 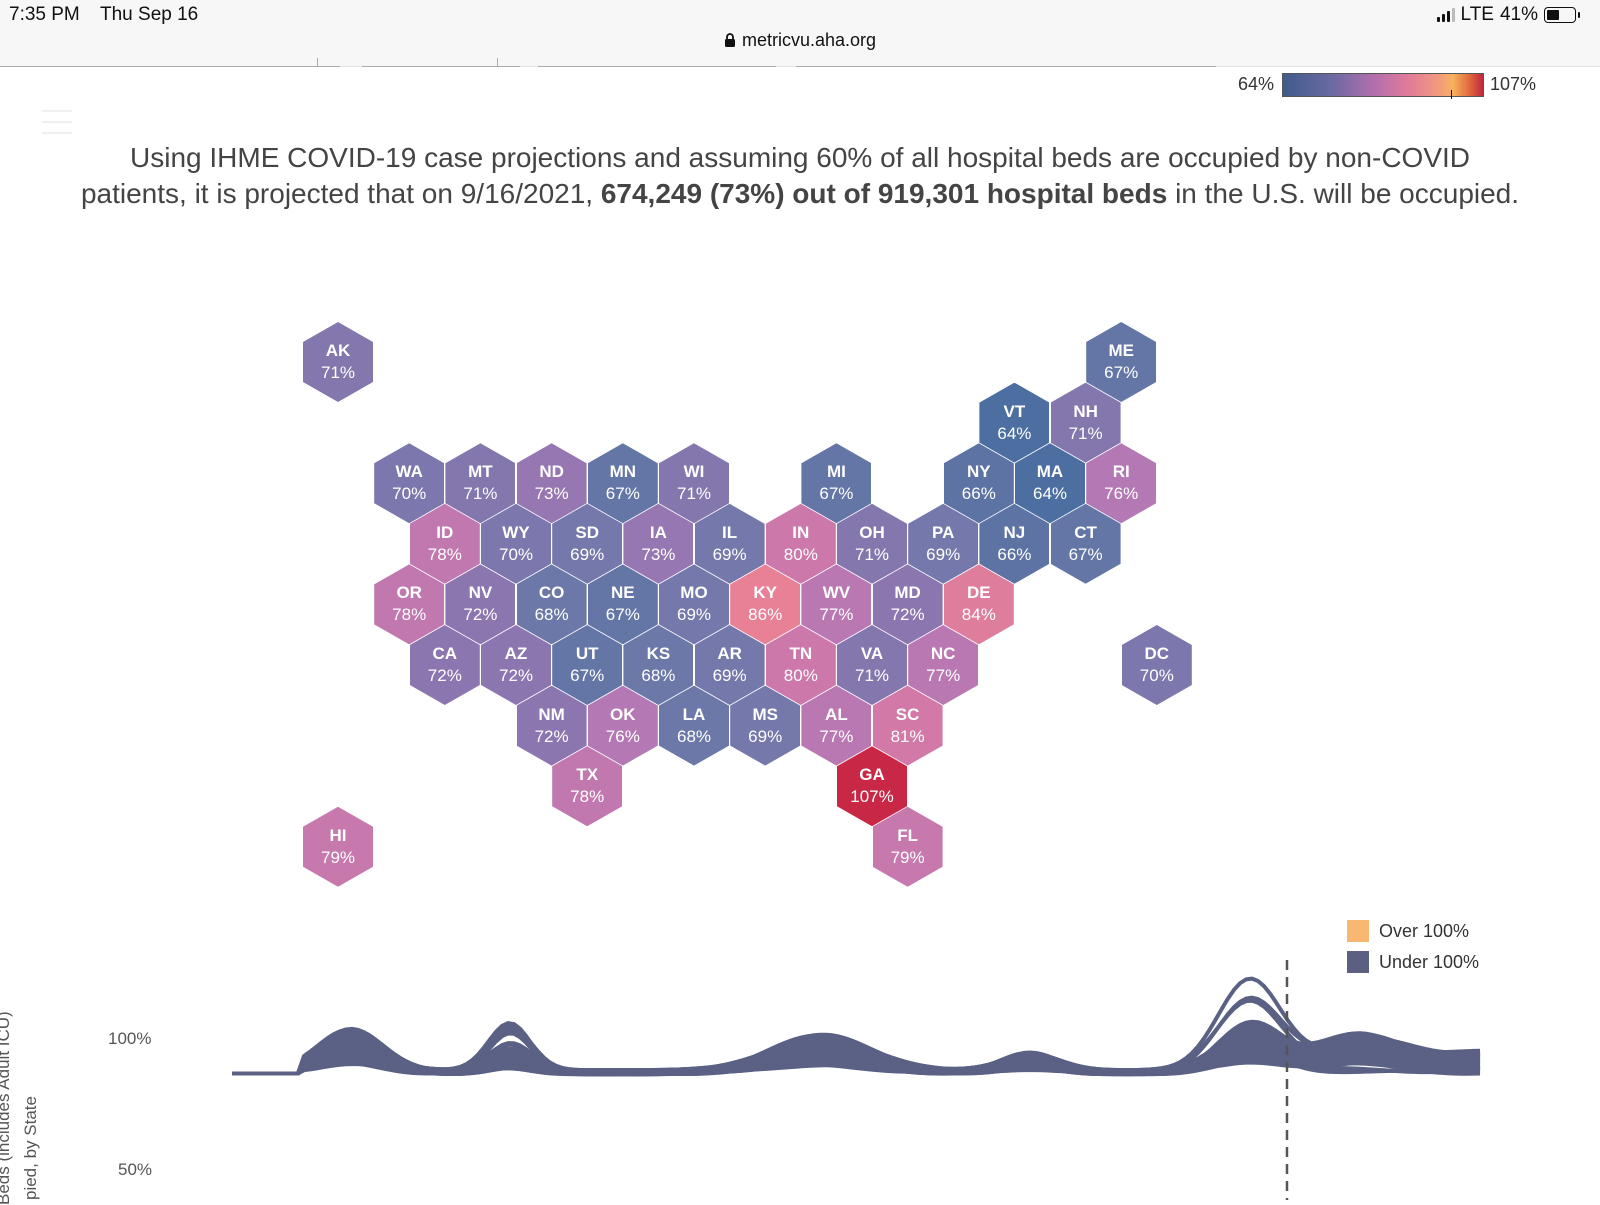 I want to click on state-abbr: WA, so click(x=409, y=472).